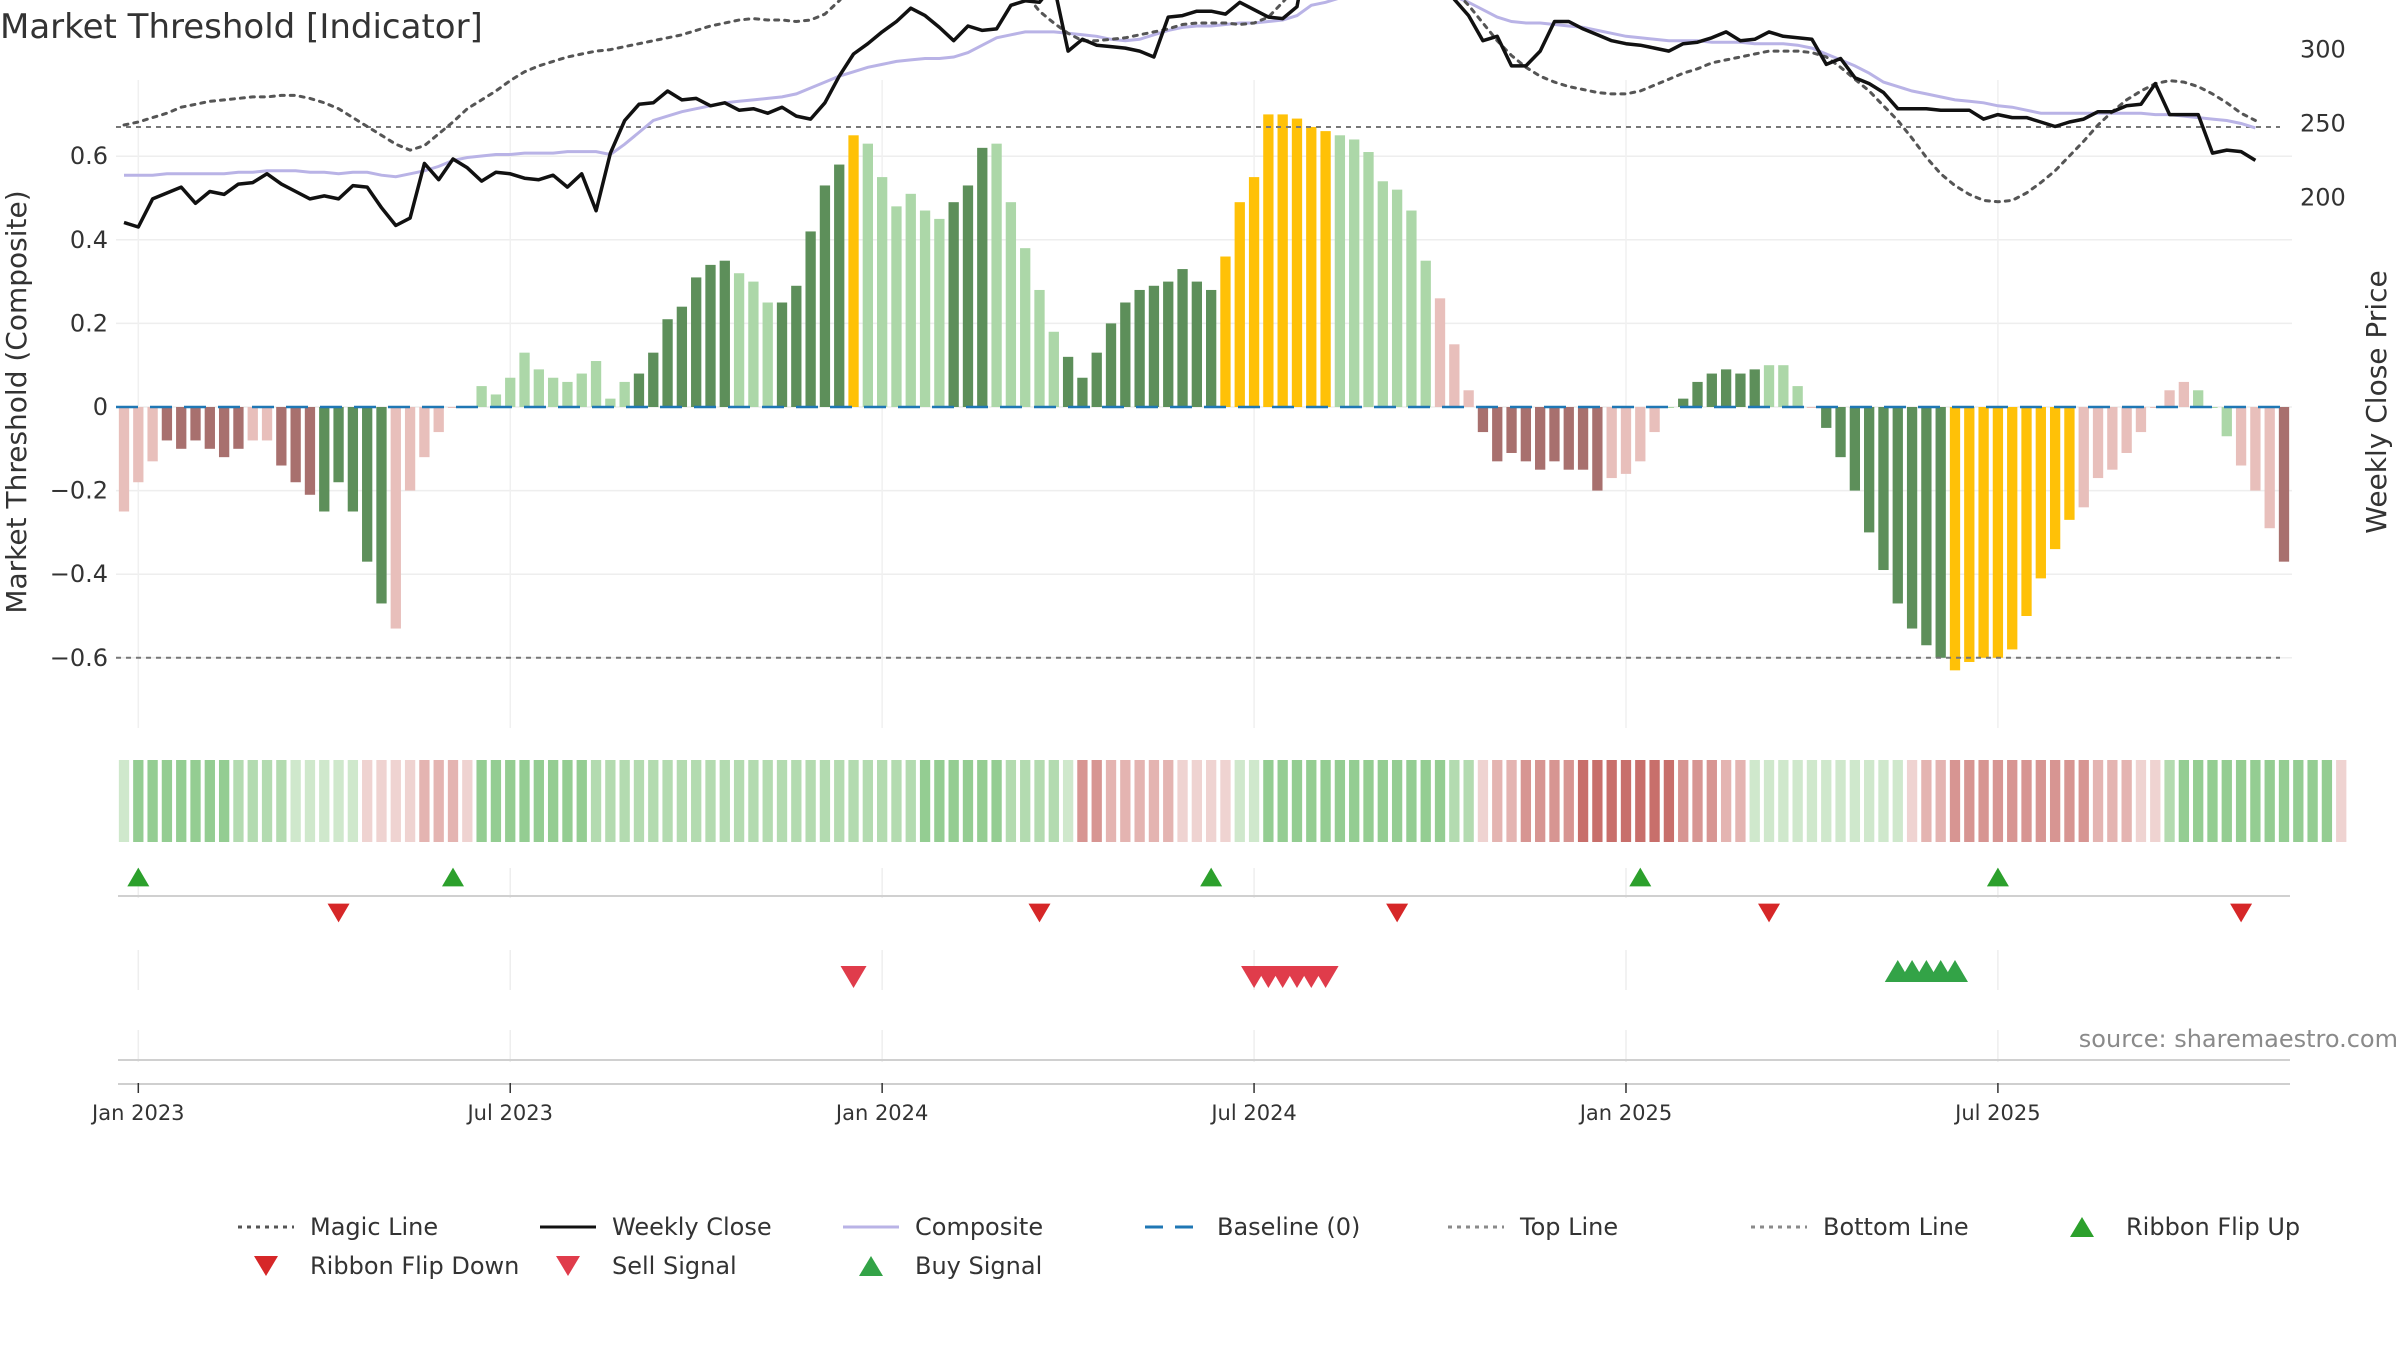 This screenshot has height=1350, width=2400. I want to click on ribbon-flip-up-marker, so click(138, 877).